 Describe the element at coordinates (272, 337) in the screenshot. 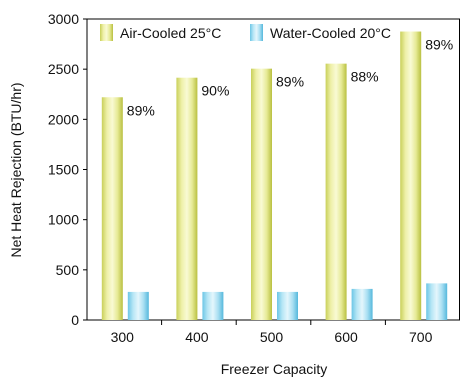

I see `x-tick-label: 500` at that location.